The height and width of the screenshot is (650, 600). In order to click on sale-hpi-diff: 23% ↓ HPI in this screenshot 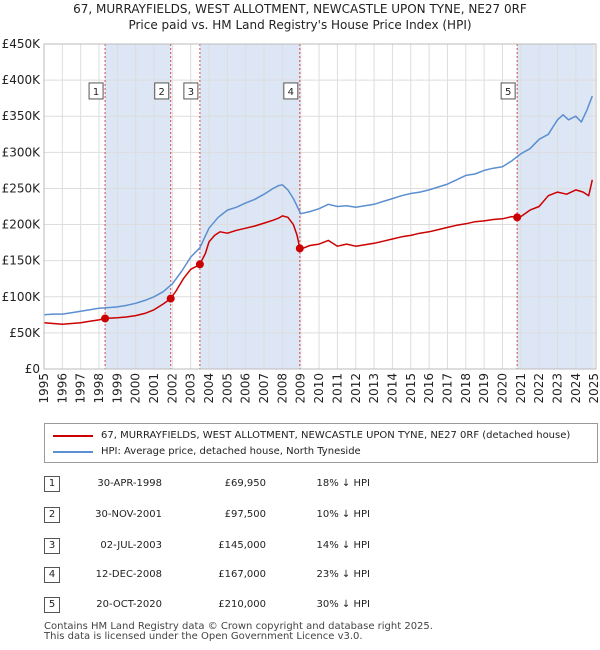, I will do `click(343, 574)`.